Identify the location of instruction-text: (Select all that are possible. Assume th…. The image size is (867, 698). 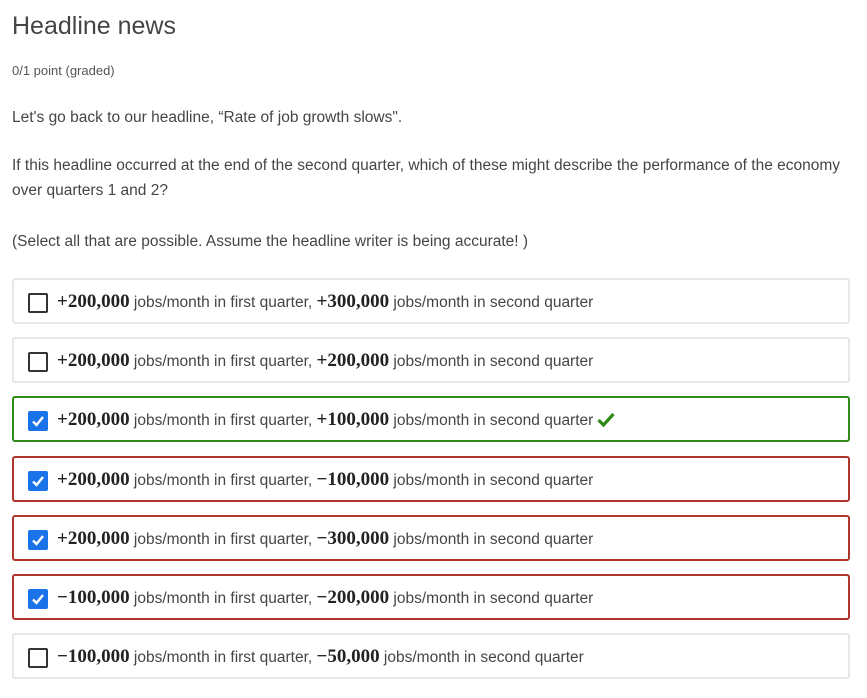
(270, 241).